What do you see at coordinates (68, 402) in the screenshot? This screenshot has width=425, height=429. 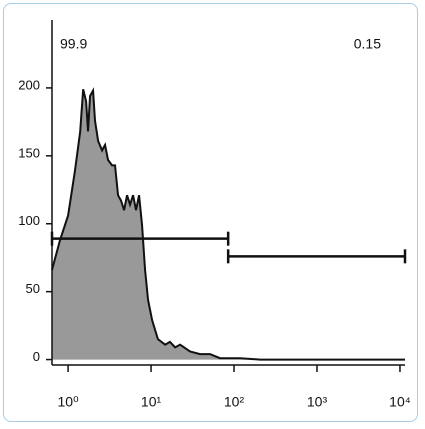 I see `x-tick-label: 10⁰` at bounding box center [68, 402].